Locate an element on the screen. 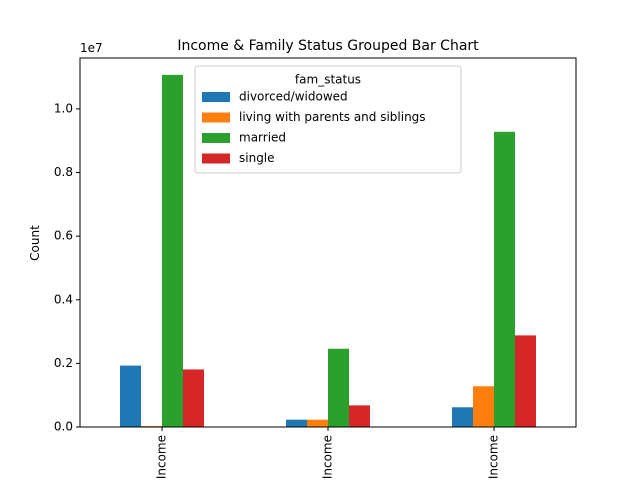  legend-title: fam_status is located at coordinates (328, 80).